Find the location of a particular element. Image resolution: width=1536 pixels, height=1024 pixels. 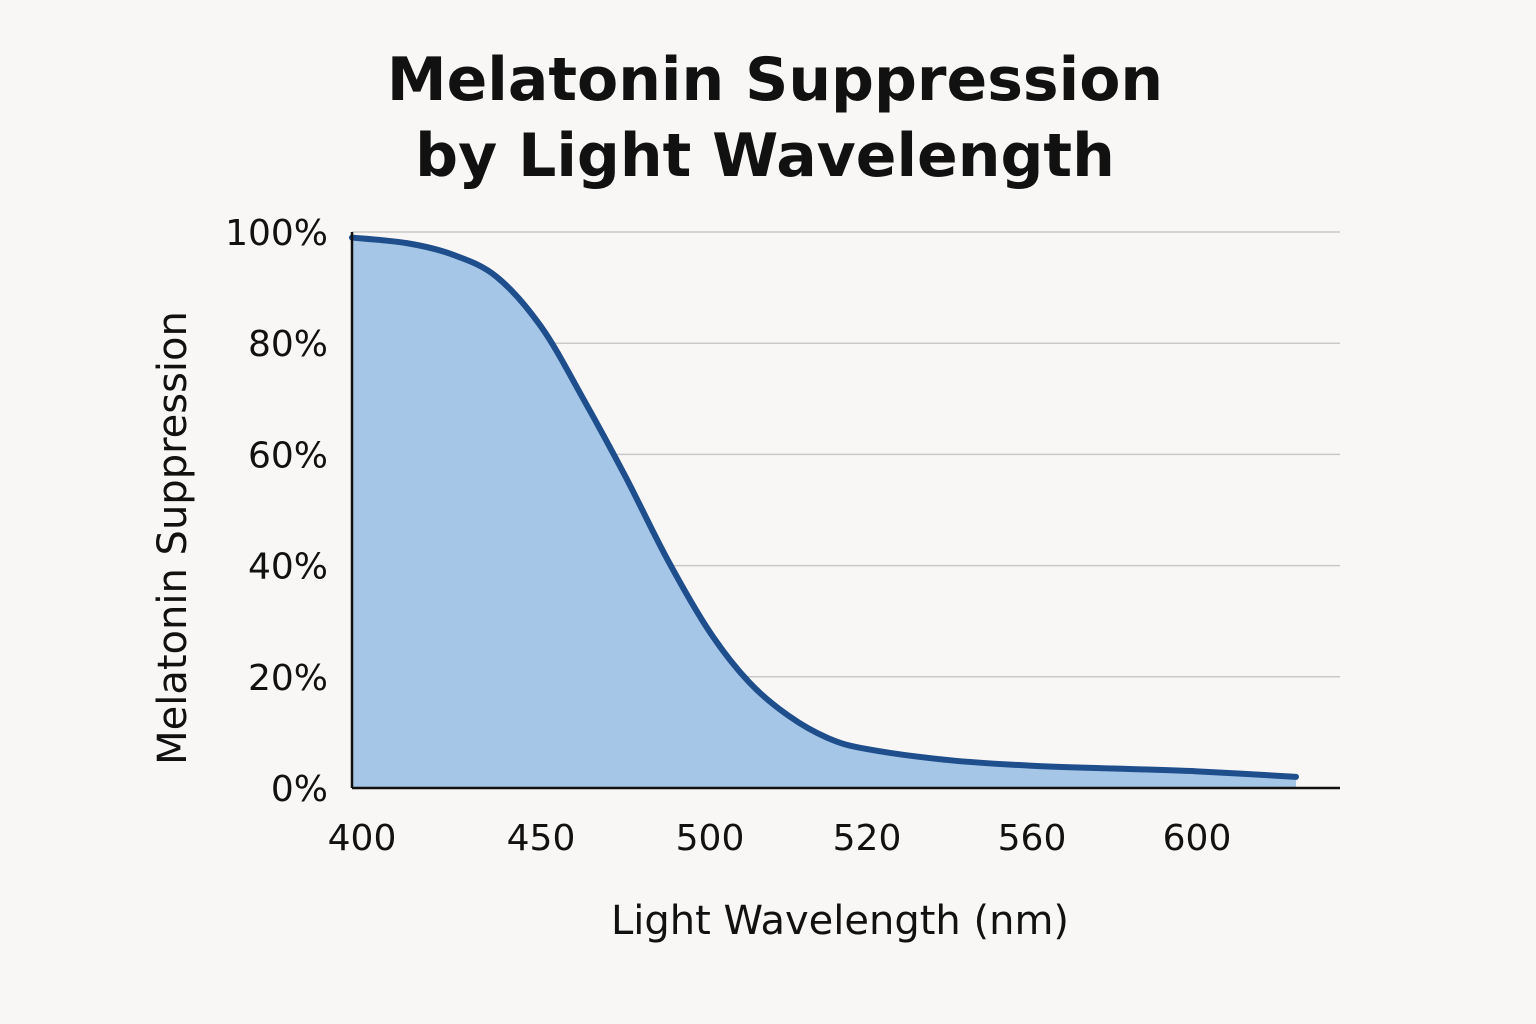

y-tick-label: 40% is located at coordinates (288, 567).